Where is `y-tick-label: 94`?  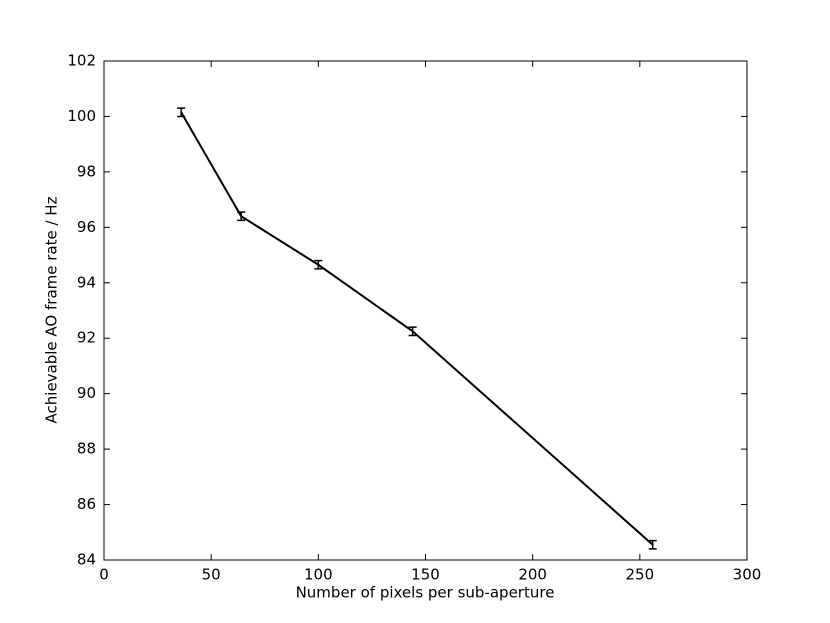 y-tick-label: 94 is located at coordinates (86, 282).